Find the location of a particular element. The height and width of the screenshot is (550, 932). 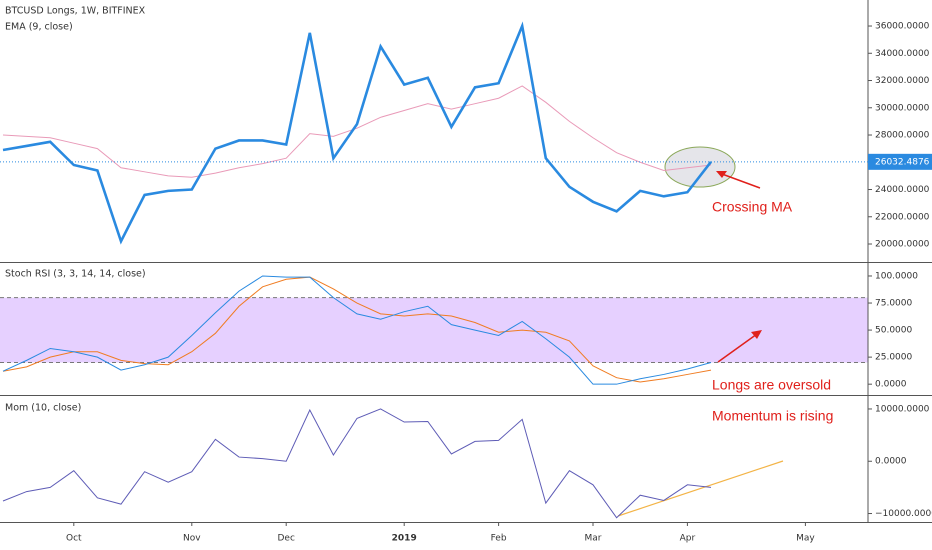

y-tick-label: 75.0000 is located at coordinates (893, 304).